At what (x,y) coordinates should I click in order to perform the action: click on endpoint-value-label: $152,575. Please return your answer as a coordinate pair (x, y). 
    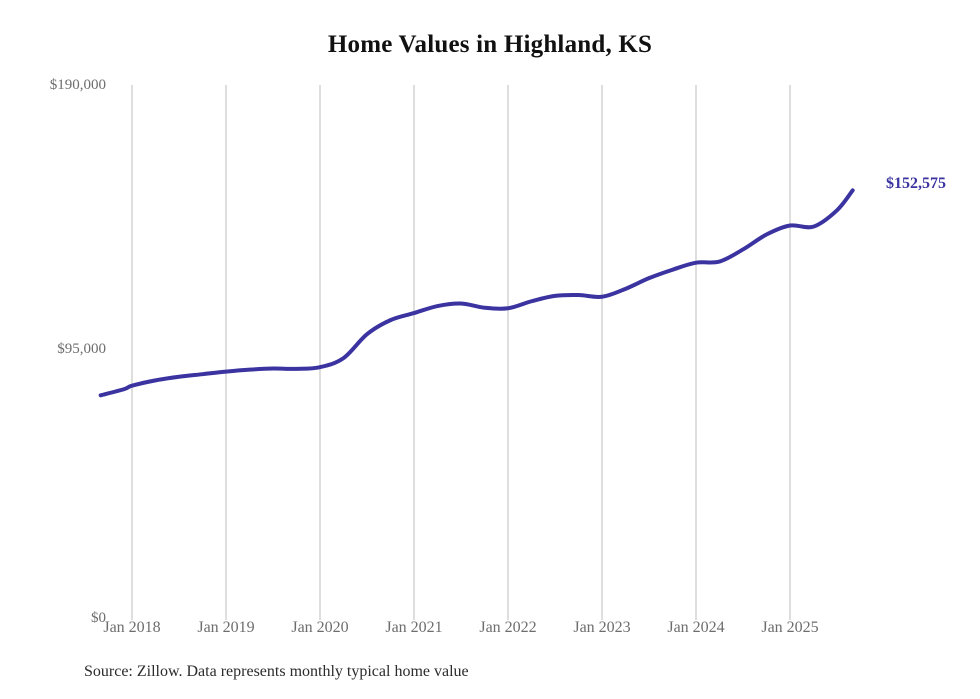
    Looking at the image, I should click on (916, 183).